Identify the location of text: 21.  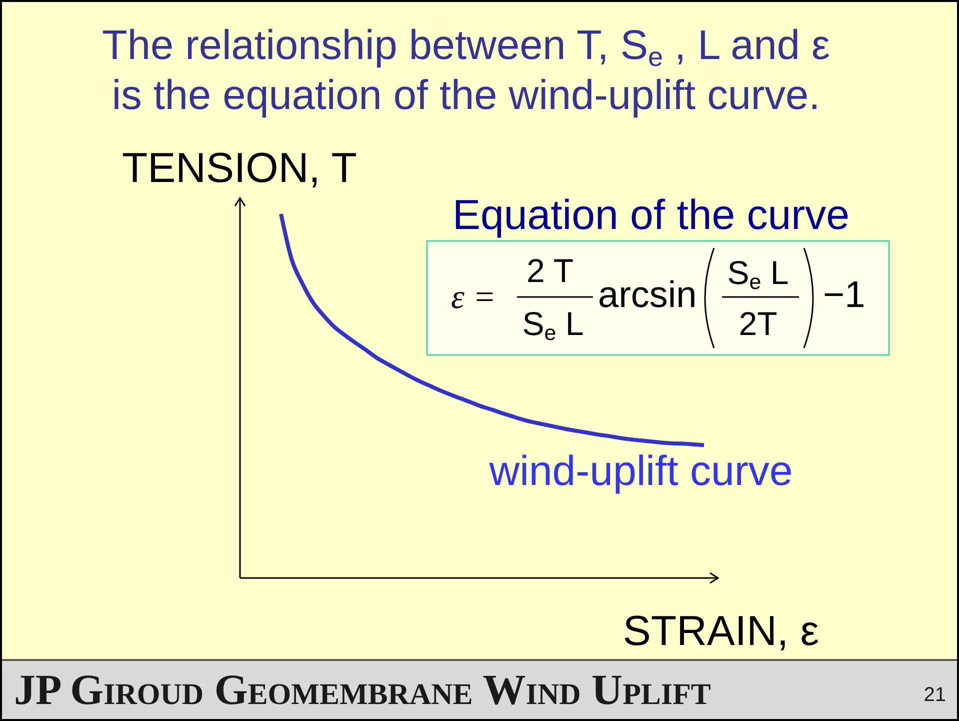
(935, 695).